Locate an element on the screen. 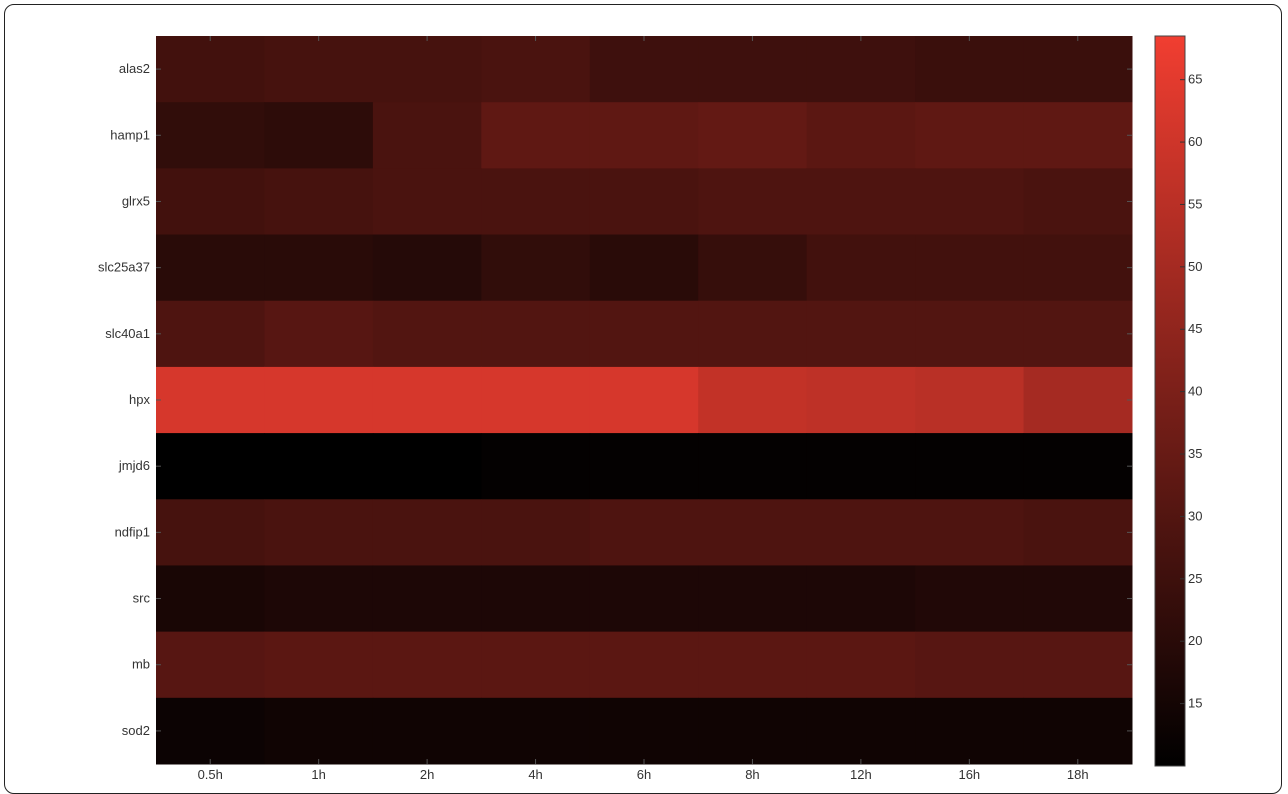 Image resolution: width=1288 pixels, height=794 pixels. row-label: jmjd6 is located at coordinates (134, 465).